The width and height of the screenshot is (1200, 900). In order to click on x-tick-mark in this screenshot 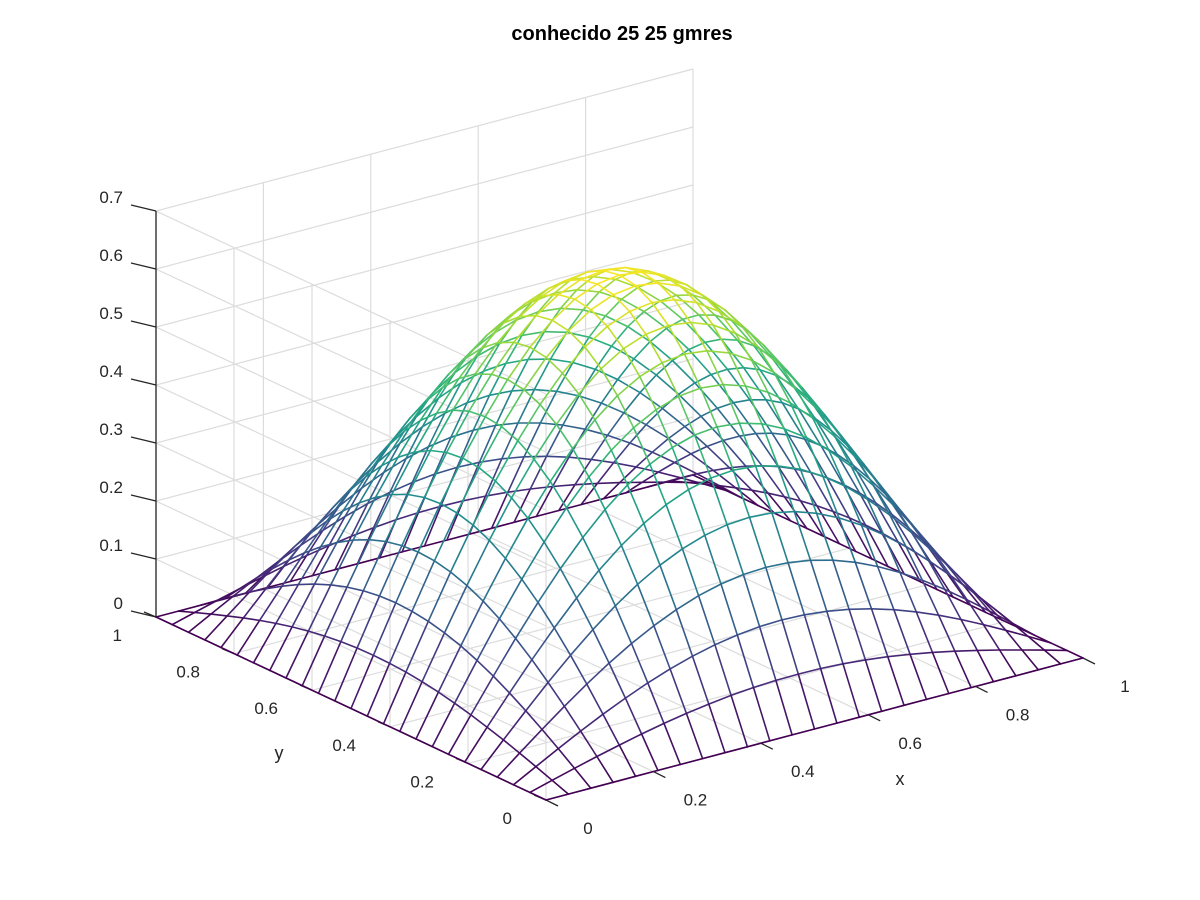, I will do `click(1089, 661)`.